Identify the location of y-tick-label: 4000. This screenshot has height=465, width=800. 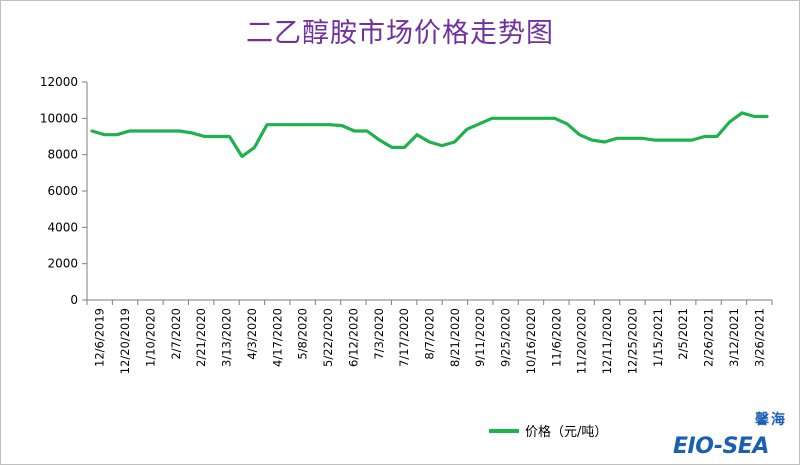
(62, 227).